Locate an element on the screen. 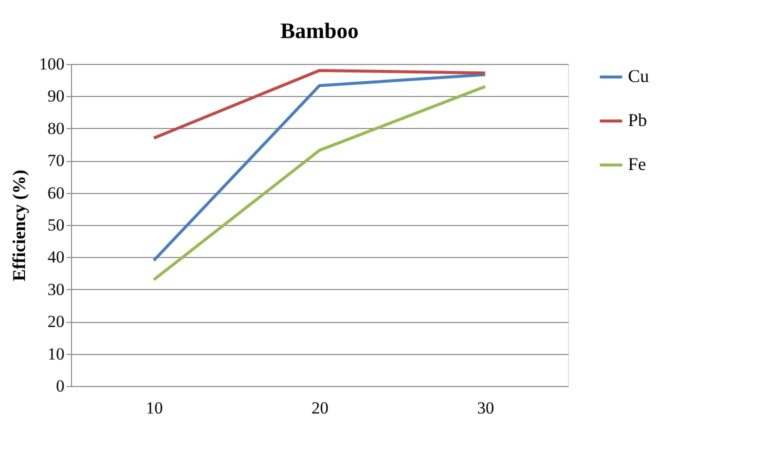 This screenshot has width=768, height=466. y-tick-label: 20 is located at coordinates (56, 322).